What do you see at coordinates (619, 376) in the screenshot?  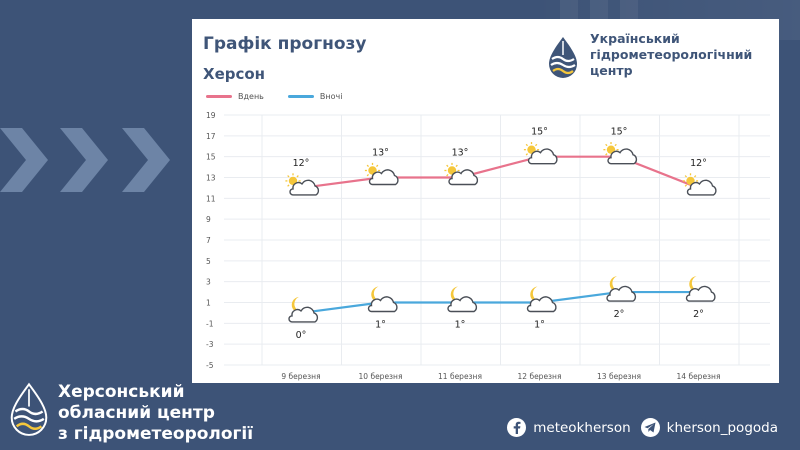 I see `x-tick-label: 13 березня` at bounding box center [619, 376].